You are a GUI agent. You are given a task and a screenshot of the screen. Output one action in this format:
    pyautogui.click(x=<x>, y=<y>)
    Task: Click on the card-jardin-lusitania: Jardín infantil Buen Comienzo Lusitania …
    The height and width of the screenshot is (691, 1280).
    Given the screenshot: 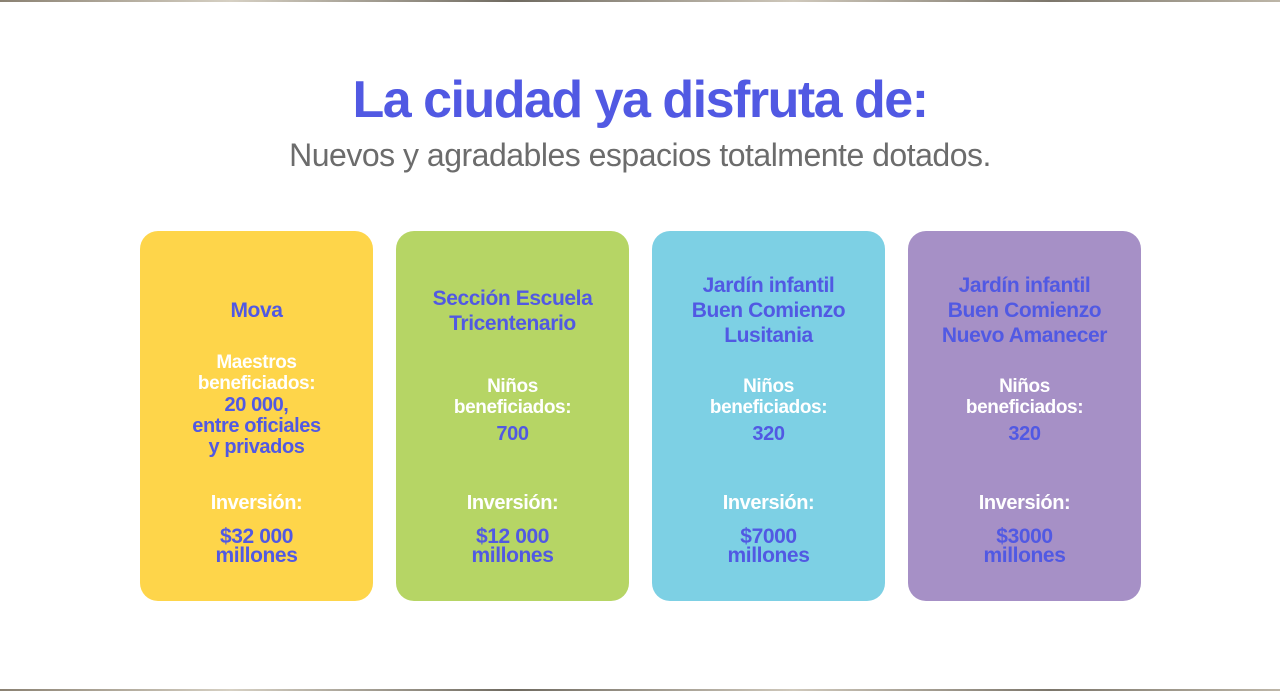 What is the action you would take?
    pyautogui.click(x=768, y=416)
    